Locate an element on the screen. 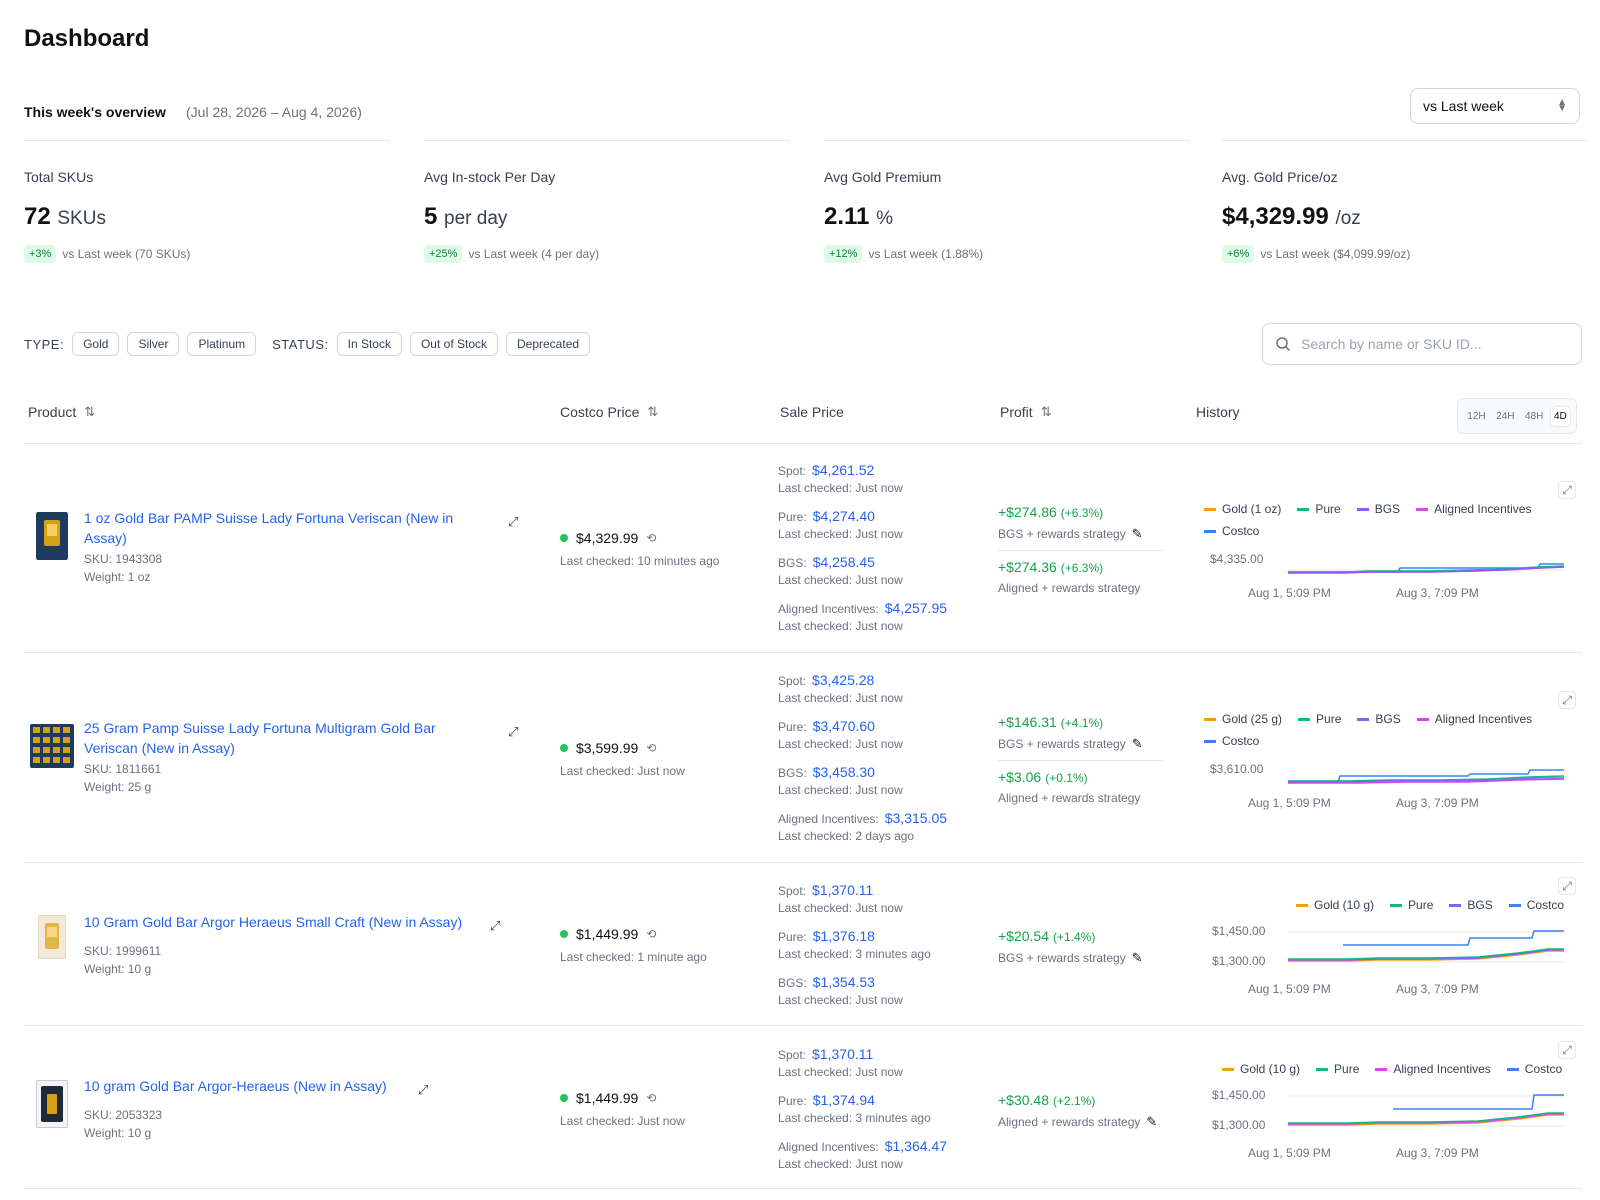 Image resolution: width=1600 pixels, height=1200 pixels. sale-price-link: $3,425.28 is located at coordinates (843, 680).